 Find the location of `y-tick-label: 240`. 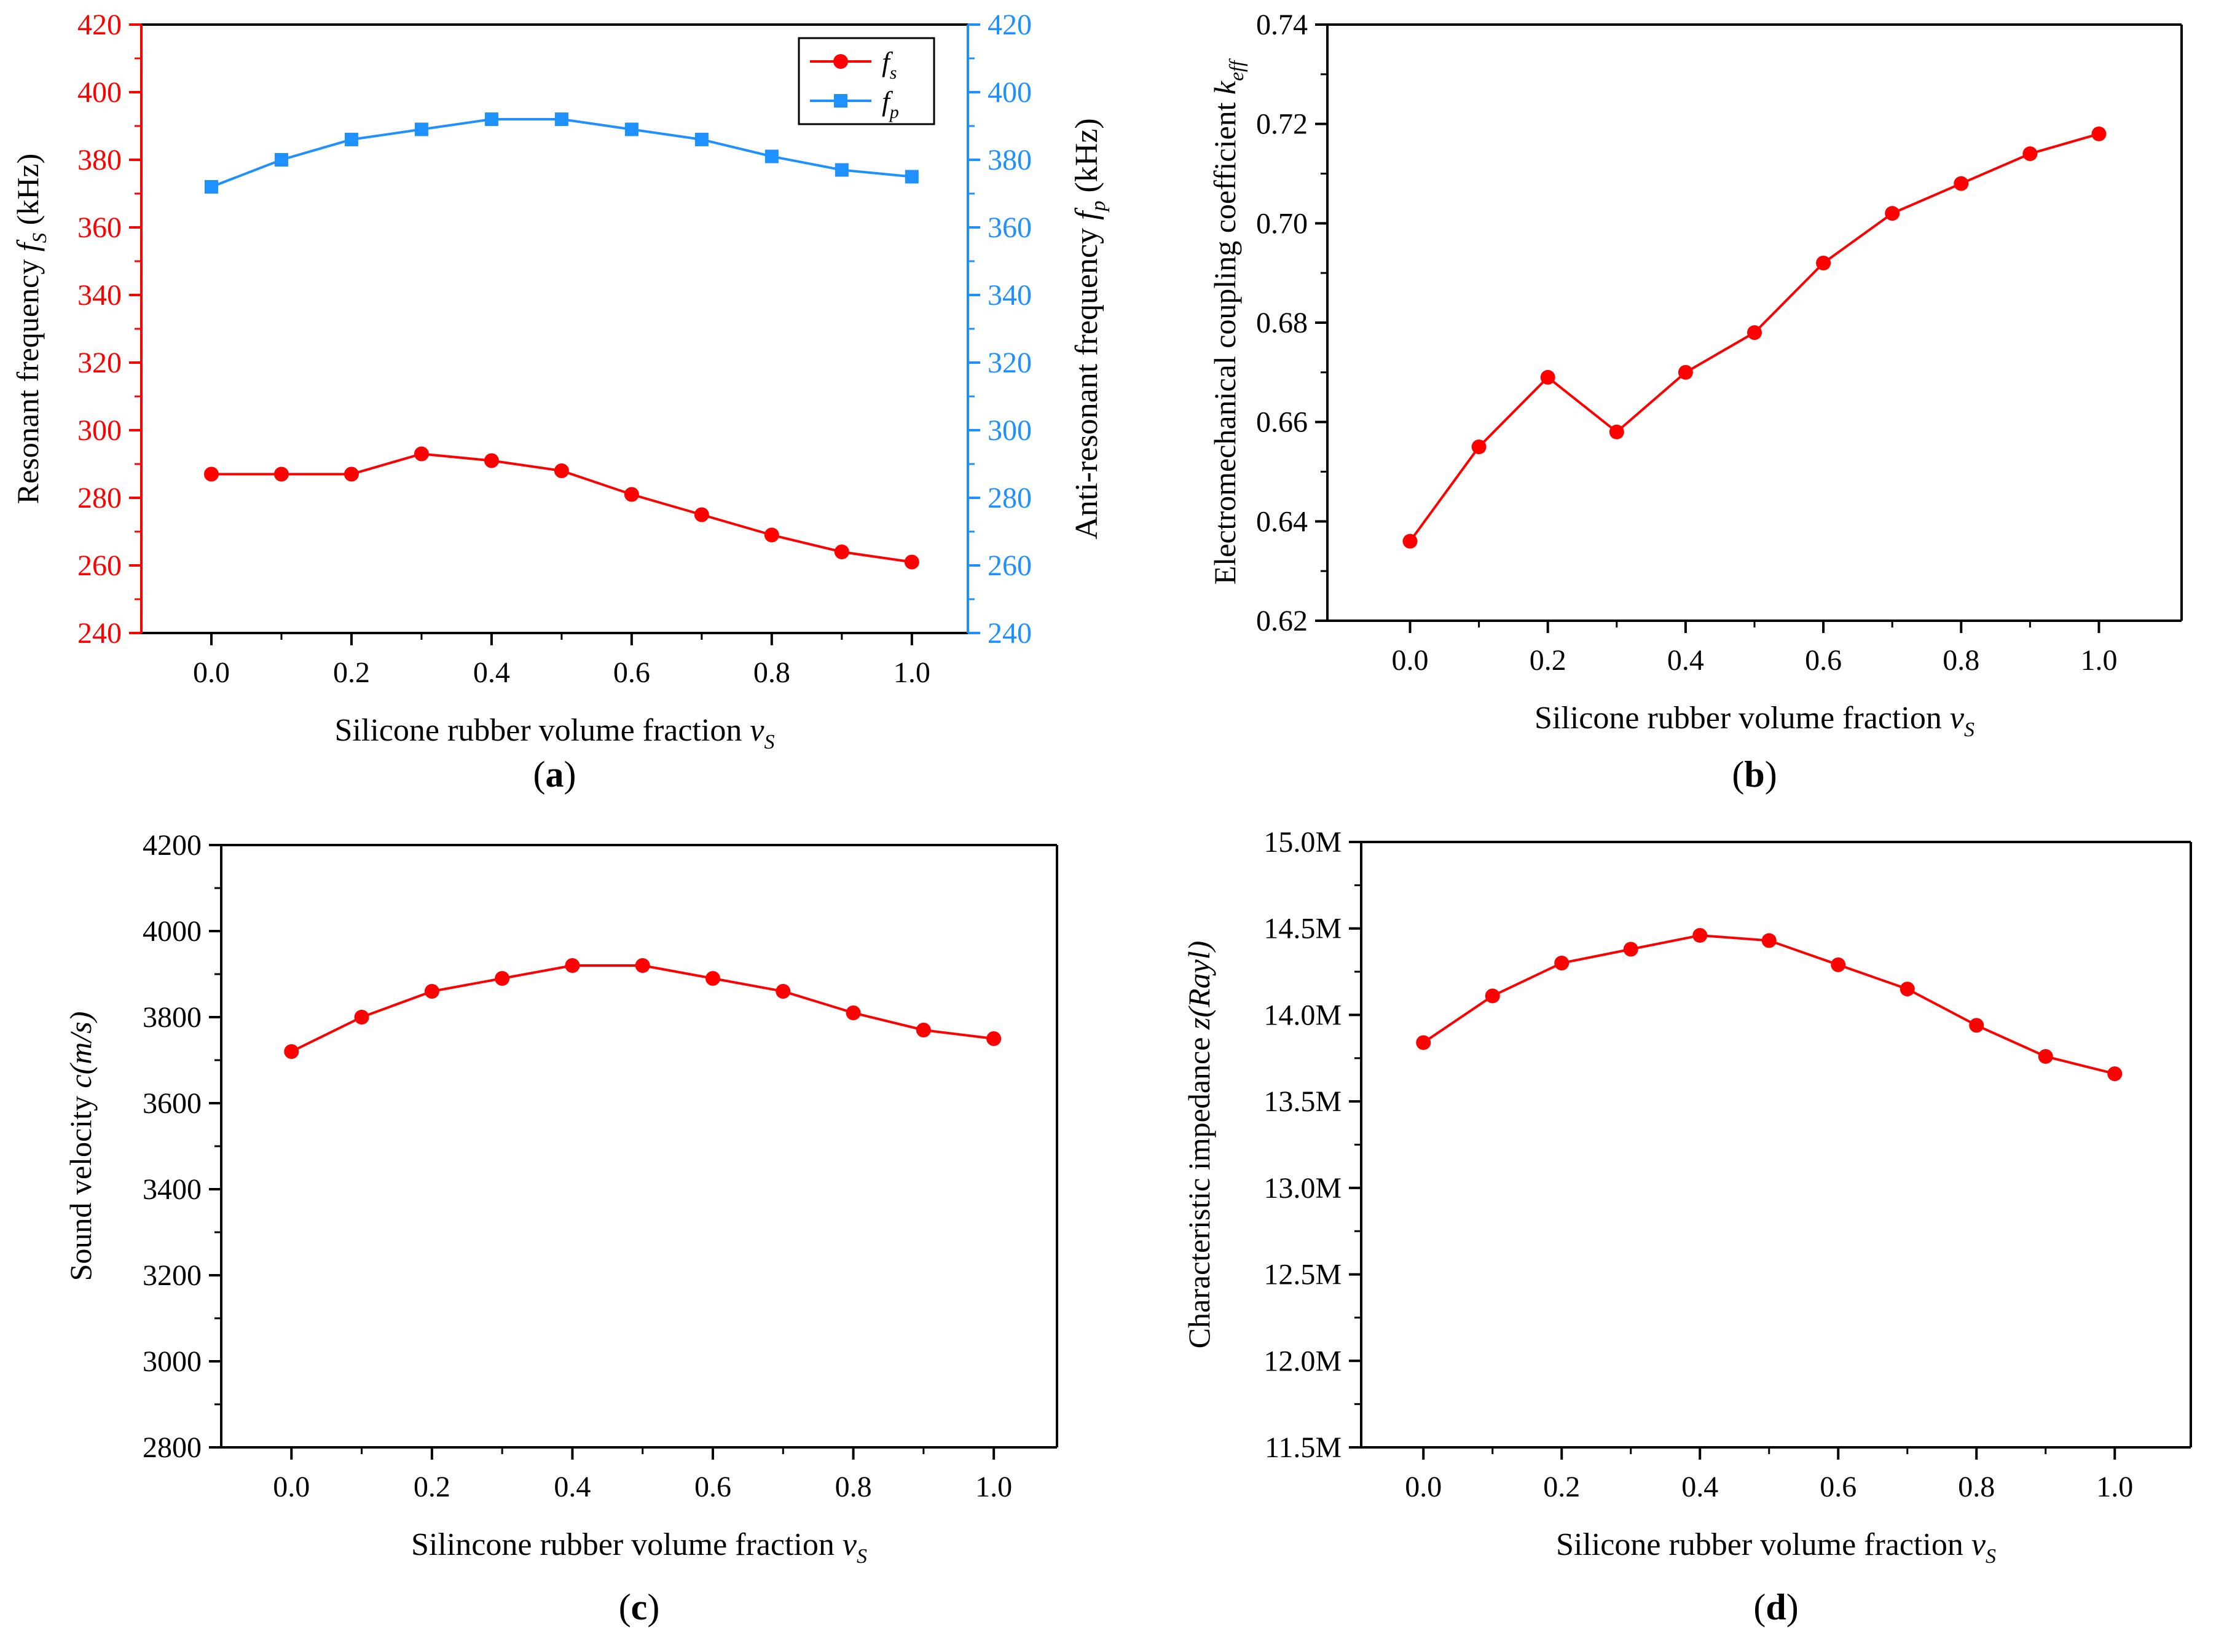

y-tick-label: 240 is located at coordinates (100, 633).